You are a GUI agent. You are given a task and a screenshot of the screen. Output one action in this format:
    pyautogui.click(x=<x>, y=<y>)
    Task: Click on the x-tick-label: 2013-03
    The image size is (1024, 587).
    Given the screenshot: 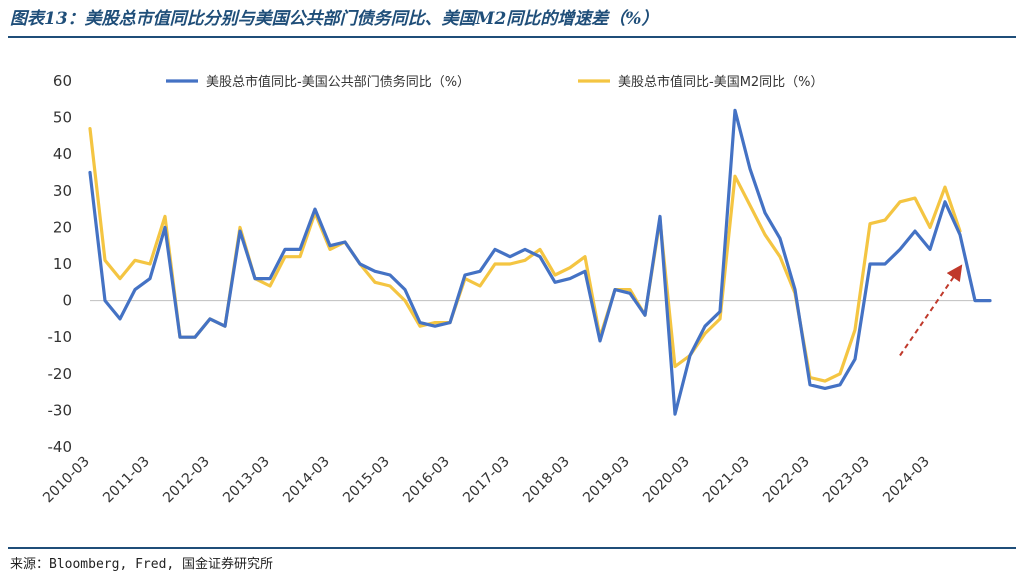 What is the action you would take?
    pyautogui.click(x=246, y=480)
    